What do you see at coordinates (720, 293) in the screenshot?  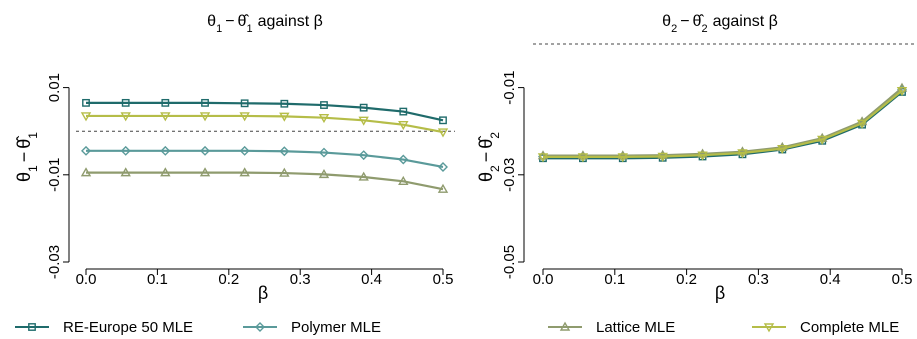 I see `right-panel-x-axis-label: β` at bounding box center [720, 293].